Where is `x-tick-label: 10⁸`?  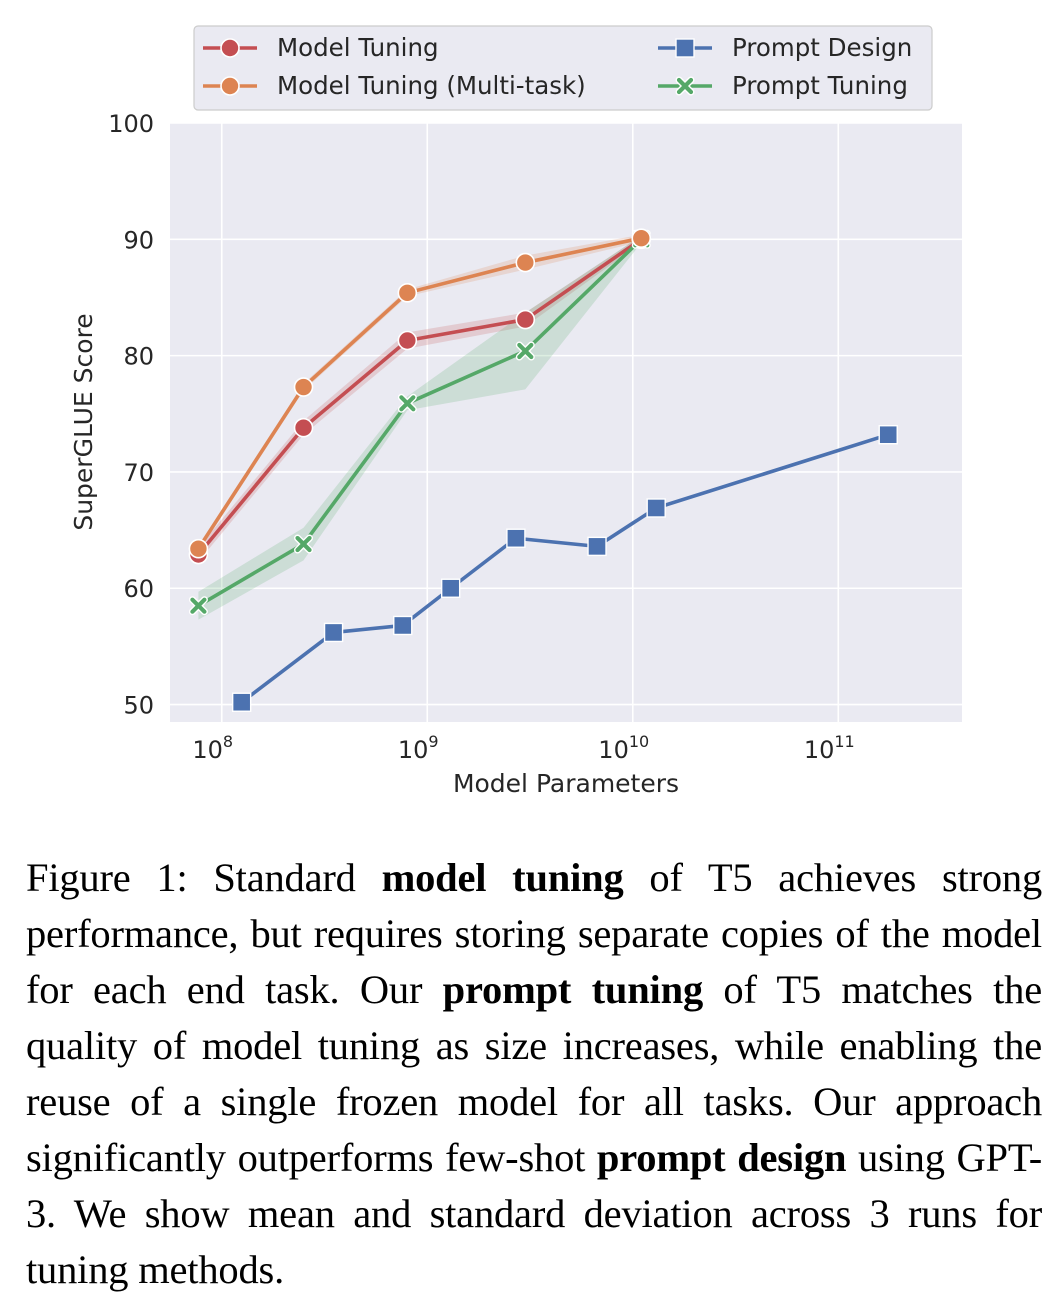
x-tick-label: 10⁸ is located at coordinates (212, 748).